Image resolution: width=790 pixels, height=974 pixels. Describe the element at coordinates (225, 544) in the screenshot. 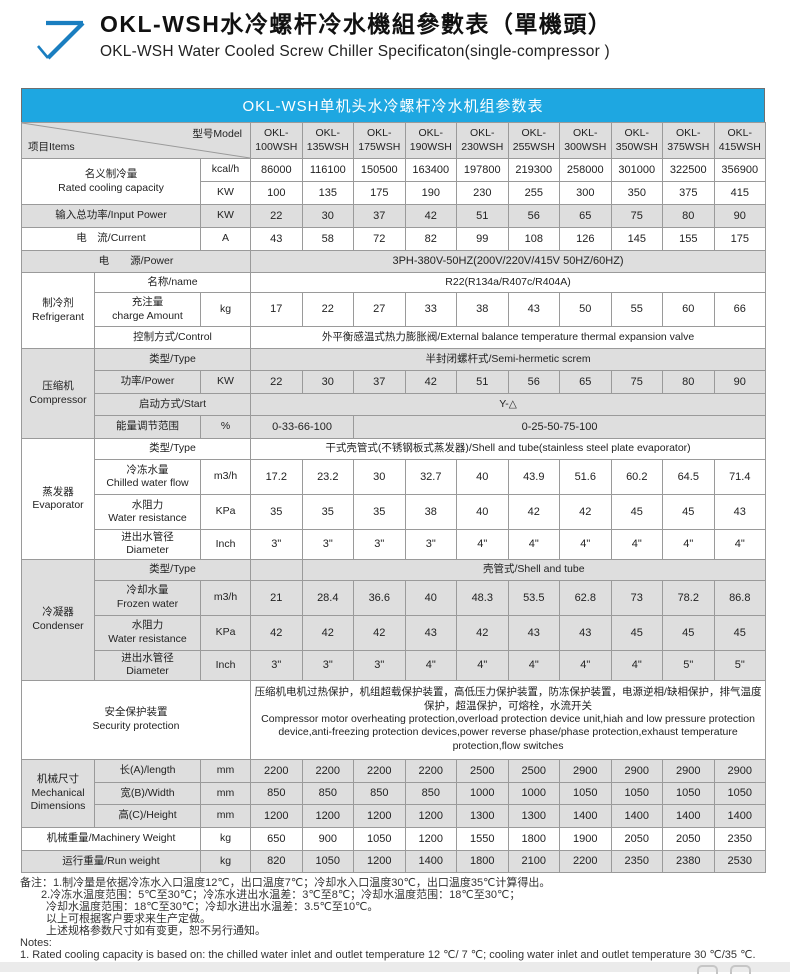

I see `table-cell: Inch` at that location.